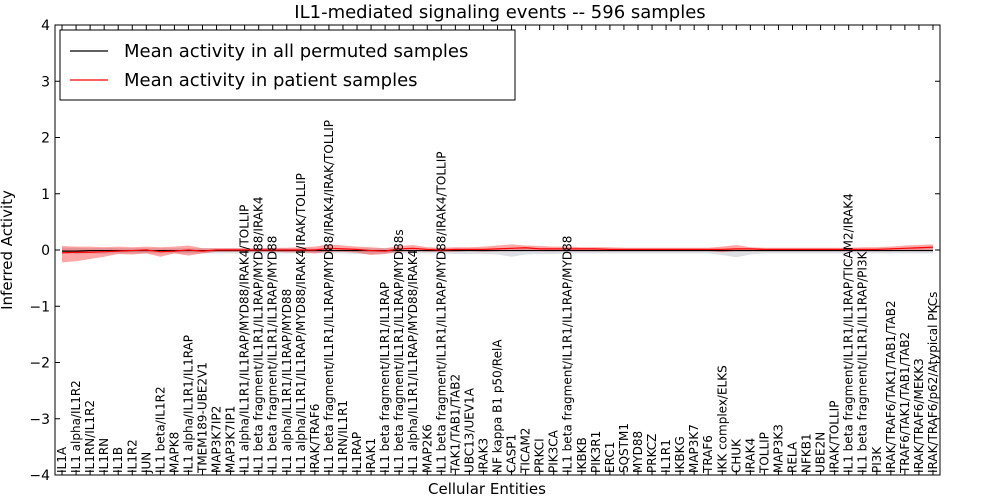  I want to click on category-label: UBE2N, so click(821, 452).